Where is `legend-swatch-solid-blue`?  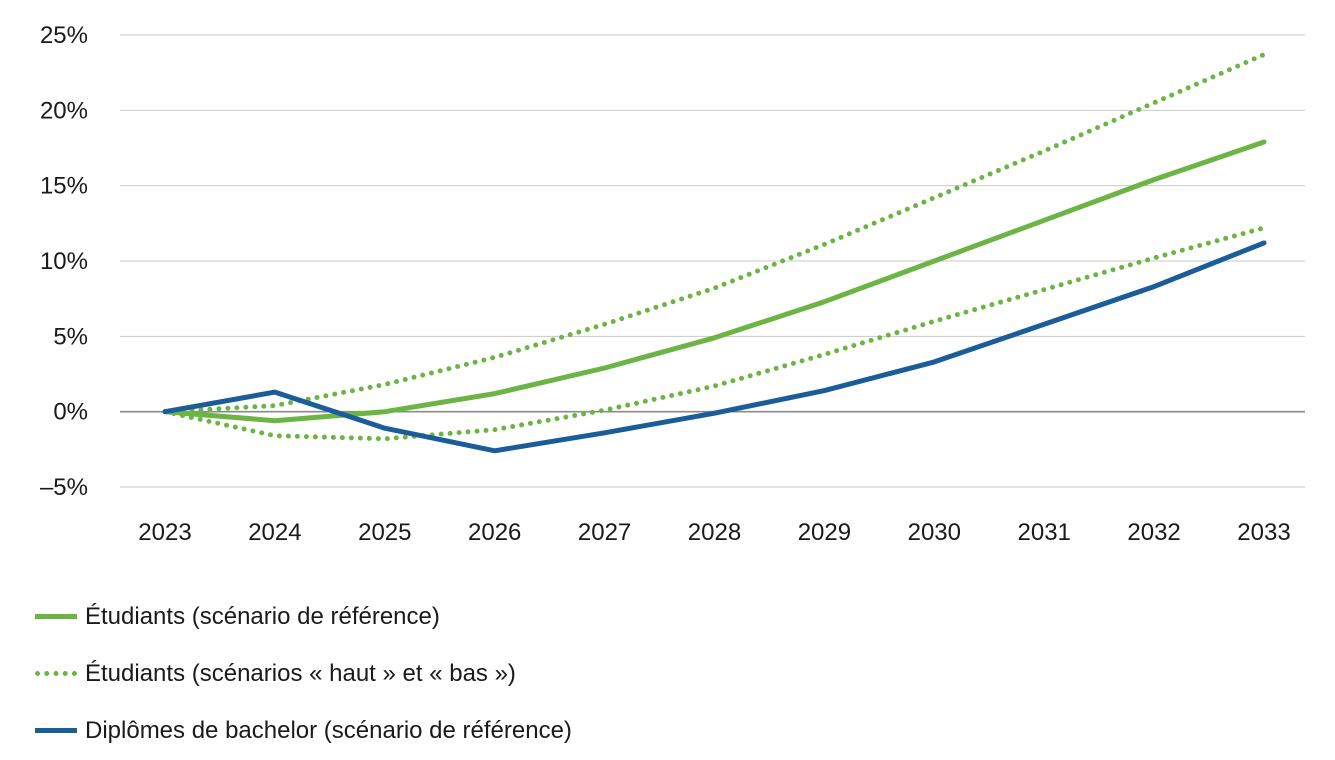
legend-swatch-solid-blue is located at coordinates (56, 730).